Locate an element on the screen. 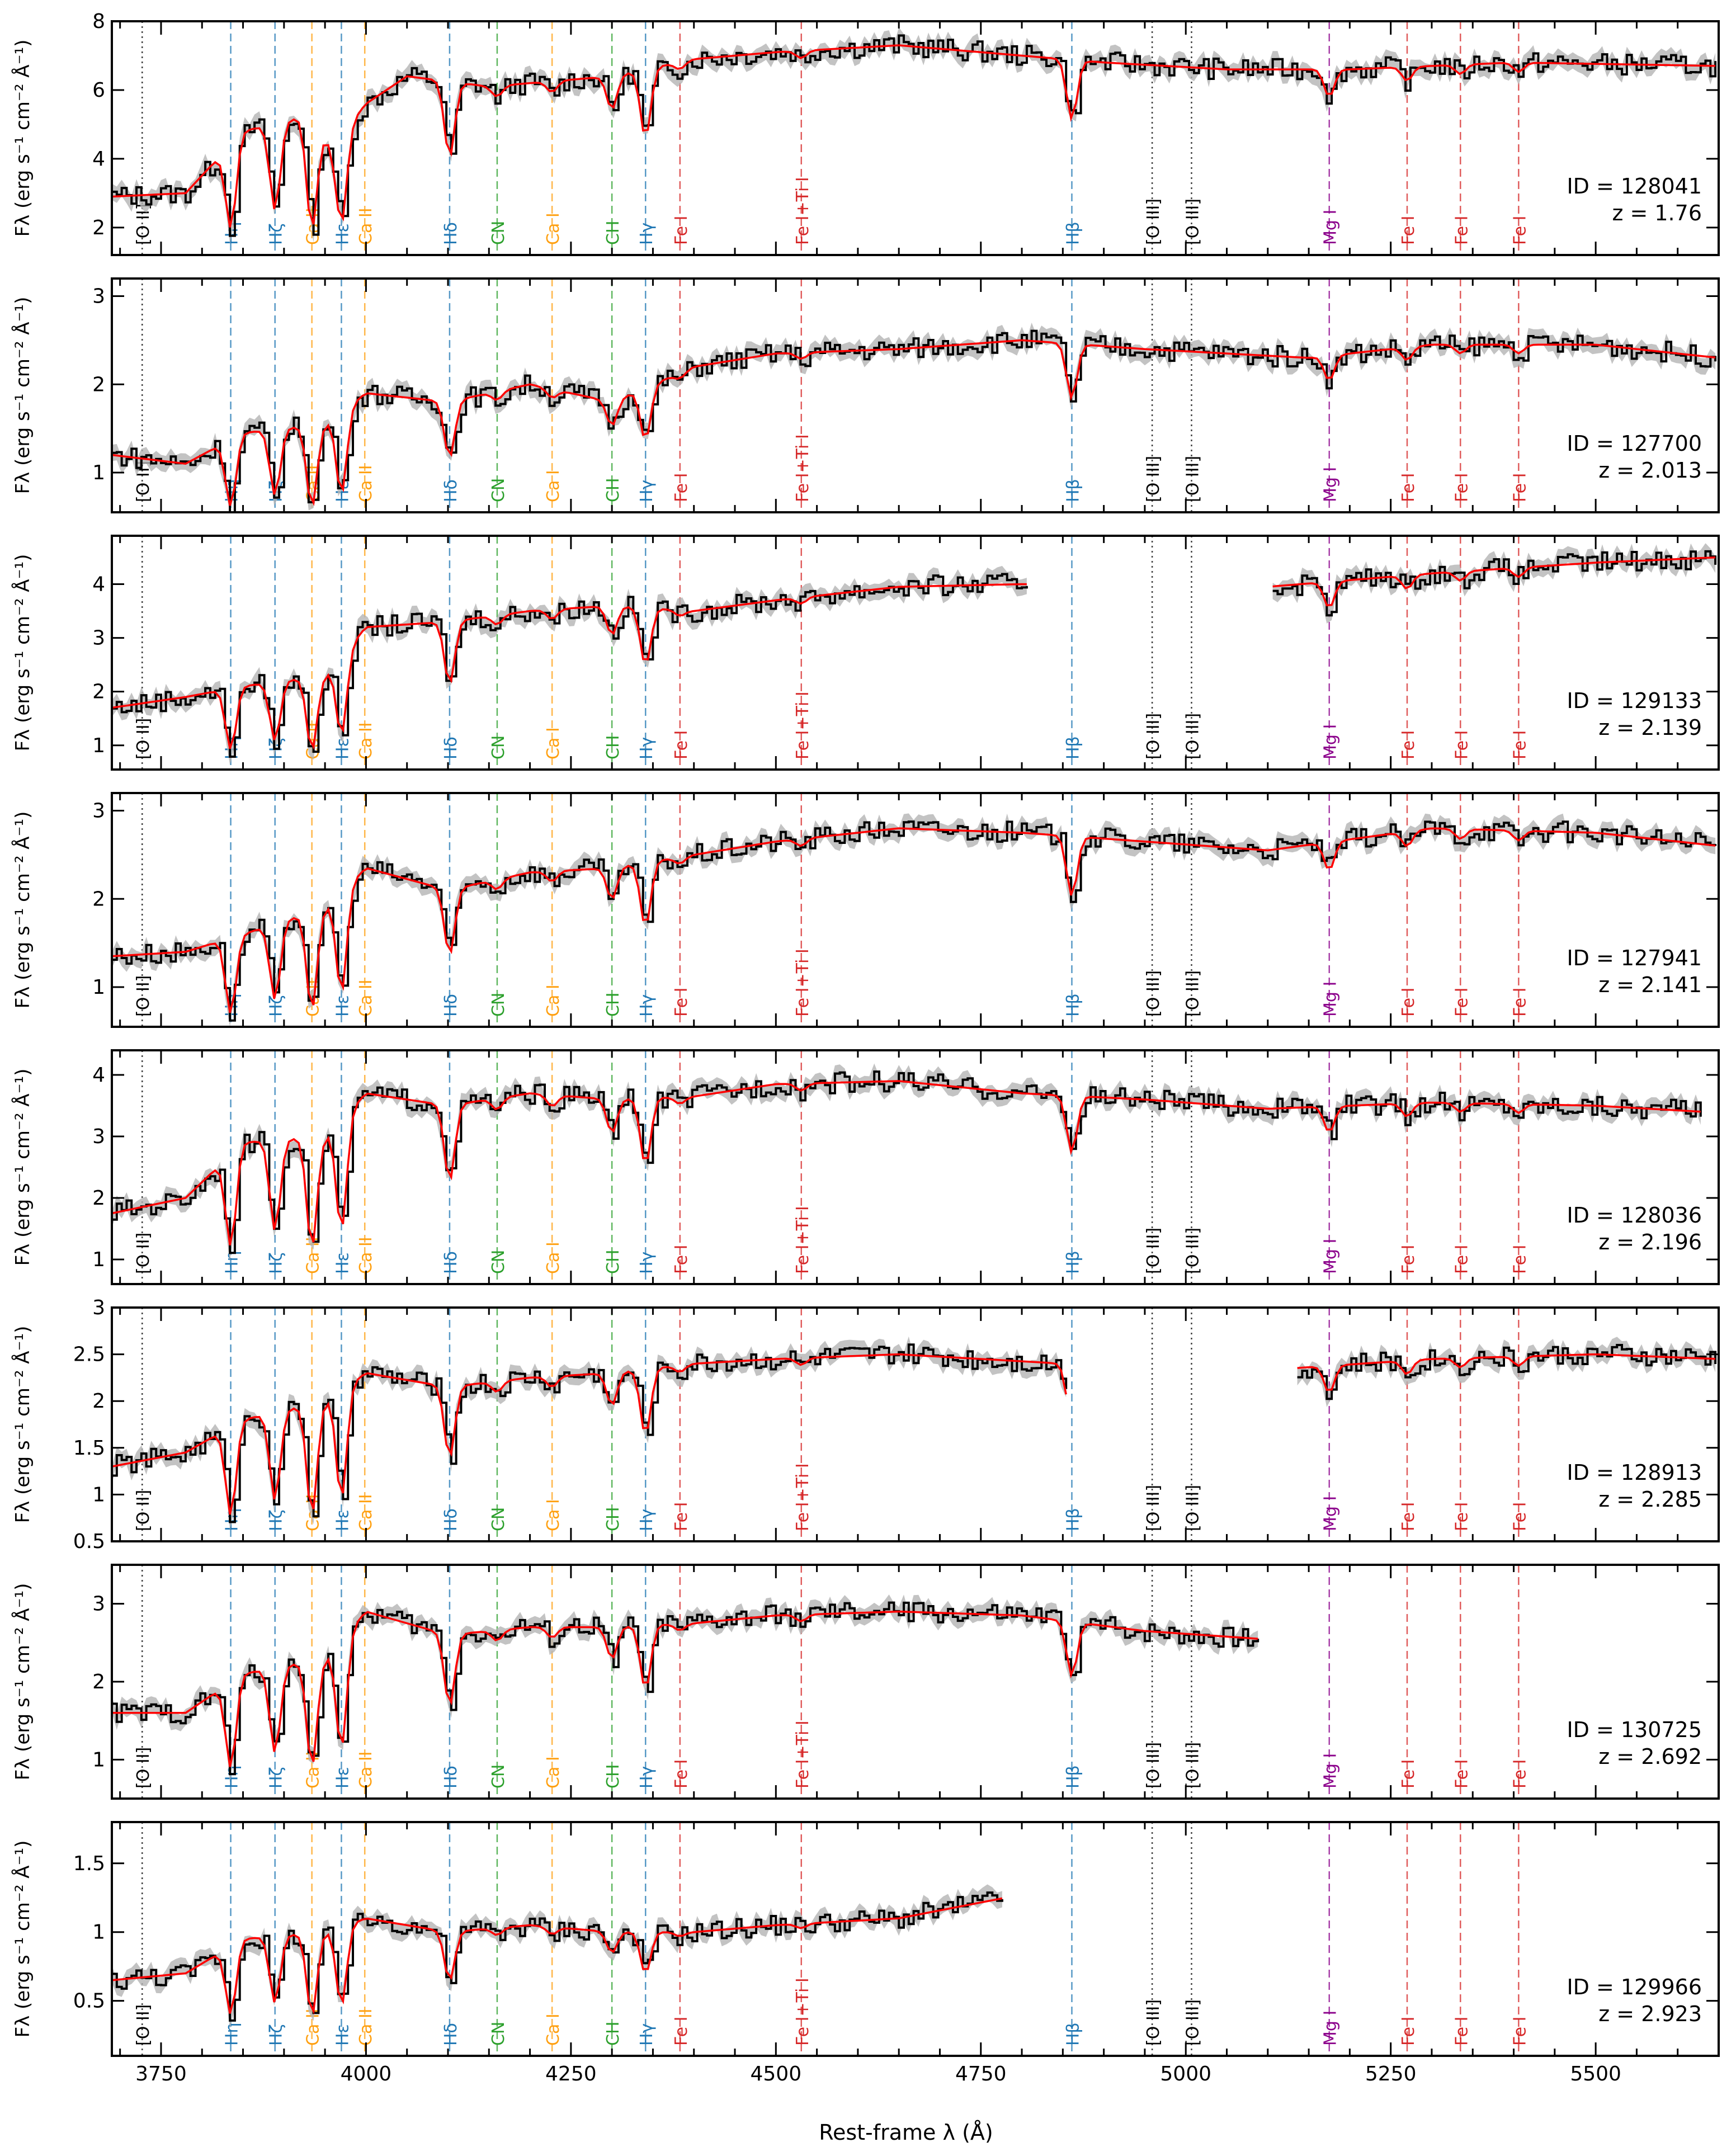 The image size is (1736, 2147). x-tick-label: 4500 is located at coordinates (776, 2074).